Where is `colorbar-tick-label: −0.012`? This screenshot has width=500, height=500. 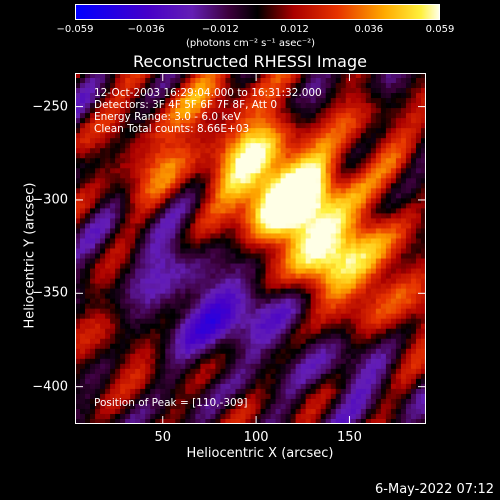
colorbar-tick-label: −0.012 is located at coordinates (220, 29).